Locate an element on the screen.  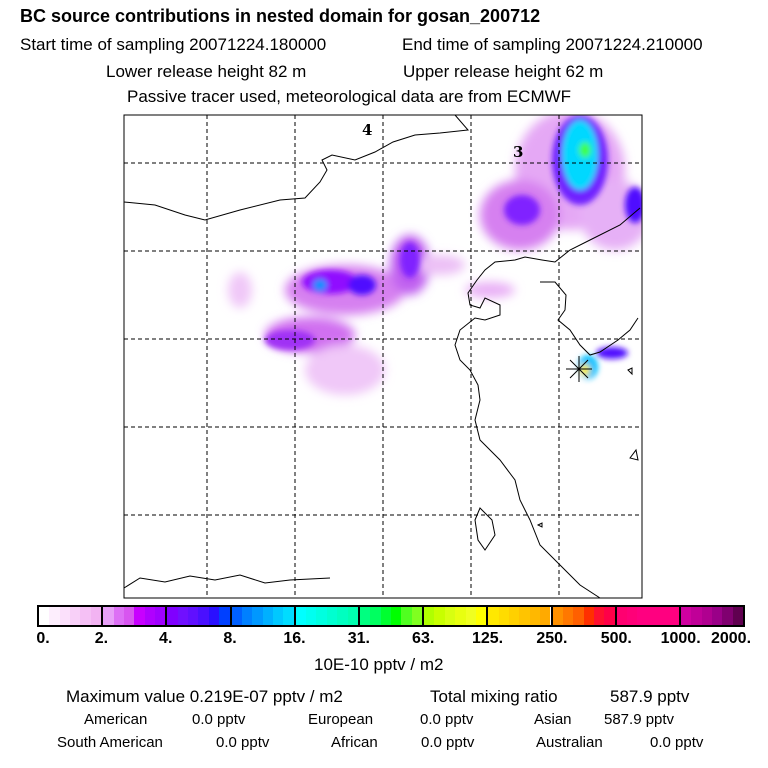
upper-release-height: Upper release height 62 m is located at coordinates (503, 71).